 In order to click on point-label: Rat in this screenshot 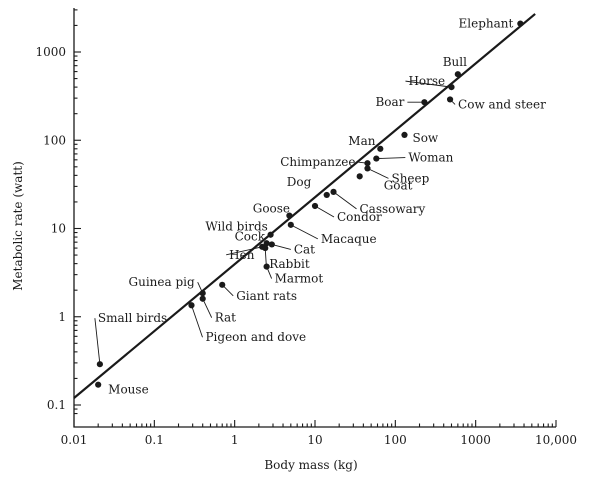, I will do `click(225, 318)`.